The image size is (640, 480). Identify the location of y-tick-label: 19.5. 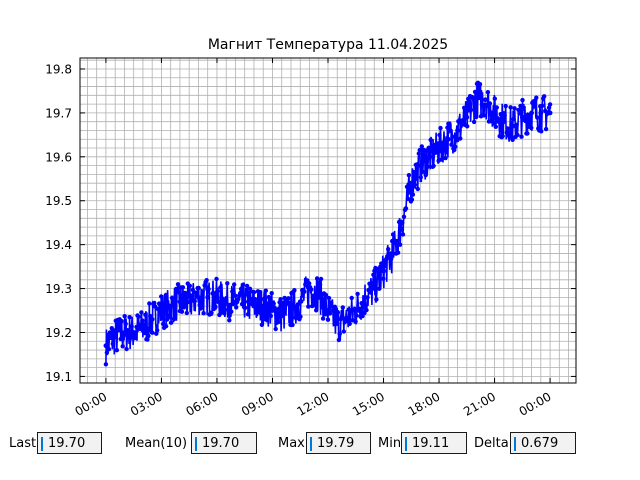
(58, 201).